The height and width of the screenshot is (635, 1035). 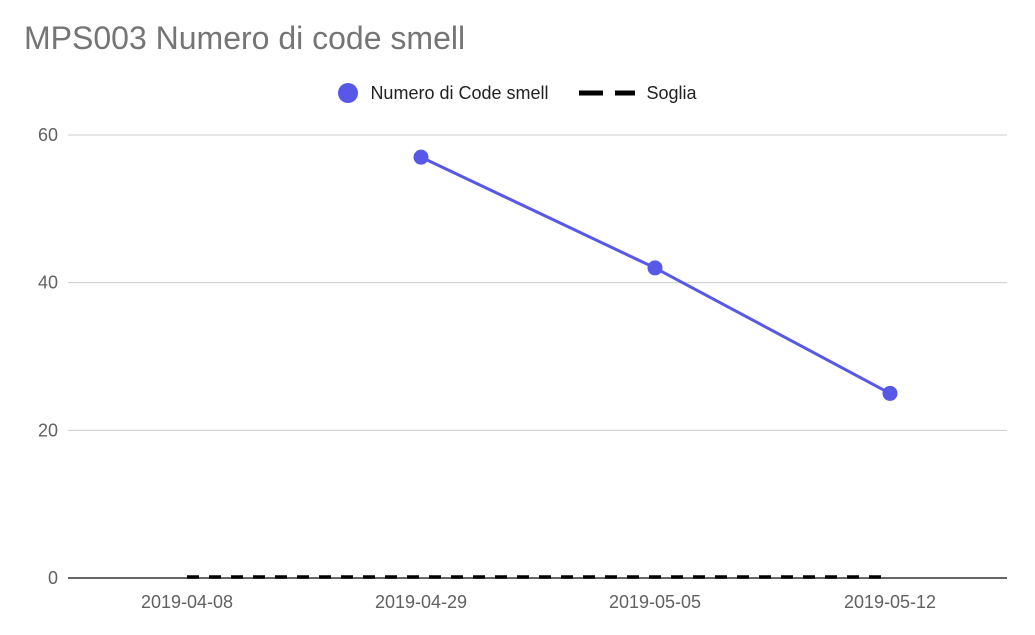 I want to click on legend: Numero di Code smell Soglia, so click(x=517, y=93).